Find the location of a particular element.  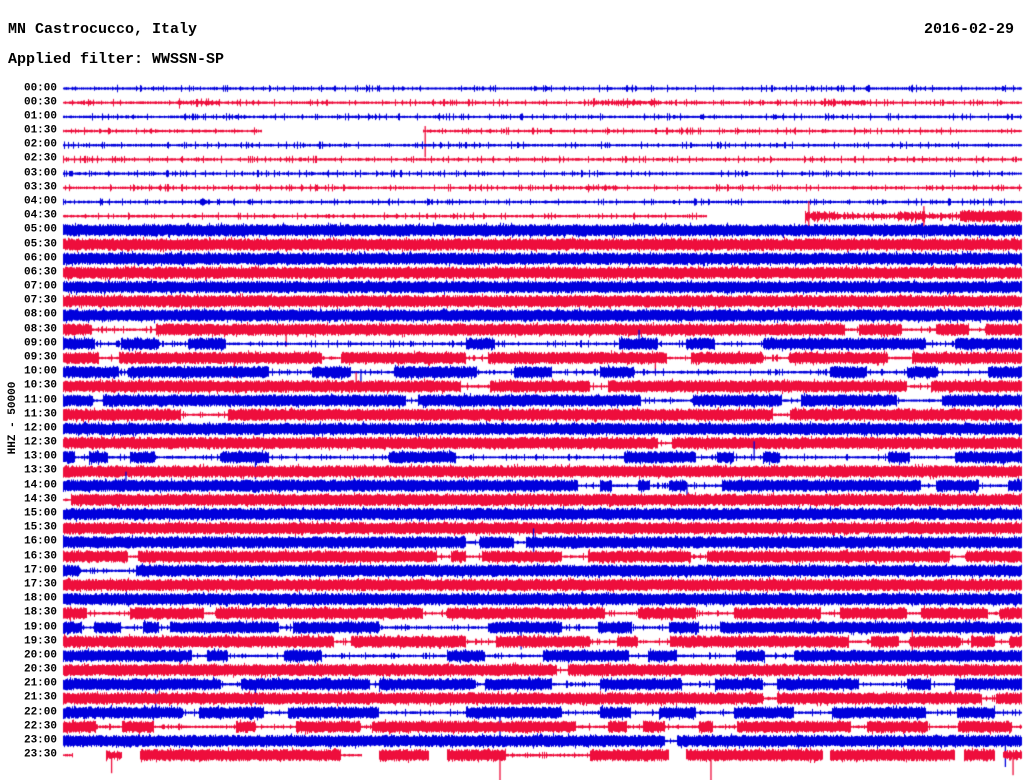

time-label-1630: 16:30 is located at coordinates (40, 556).